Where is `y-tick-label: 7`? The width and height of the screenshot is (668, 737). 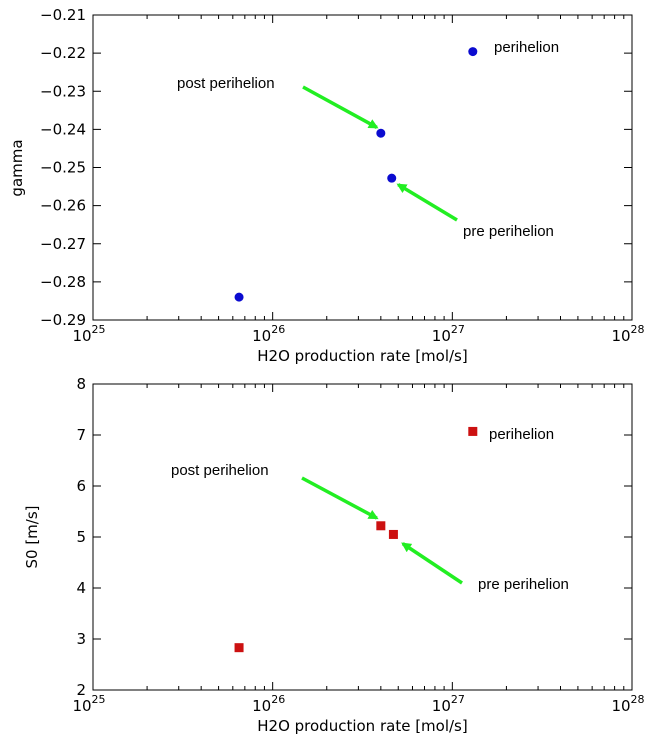 y-tick-label: 7 is located at coordinates (81, 435).